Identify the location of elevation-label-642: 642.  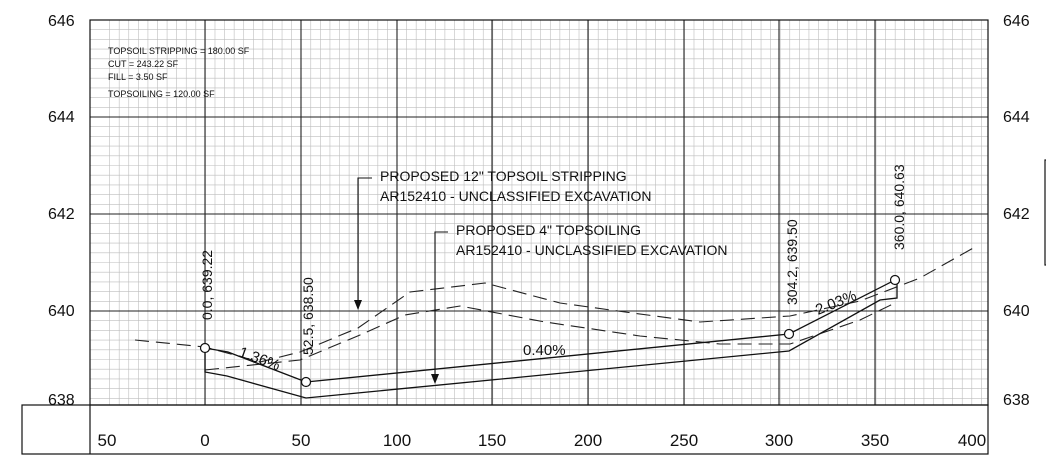
(61, 214).